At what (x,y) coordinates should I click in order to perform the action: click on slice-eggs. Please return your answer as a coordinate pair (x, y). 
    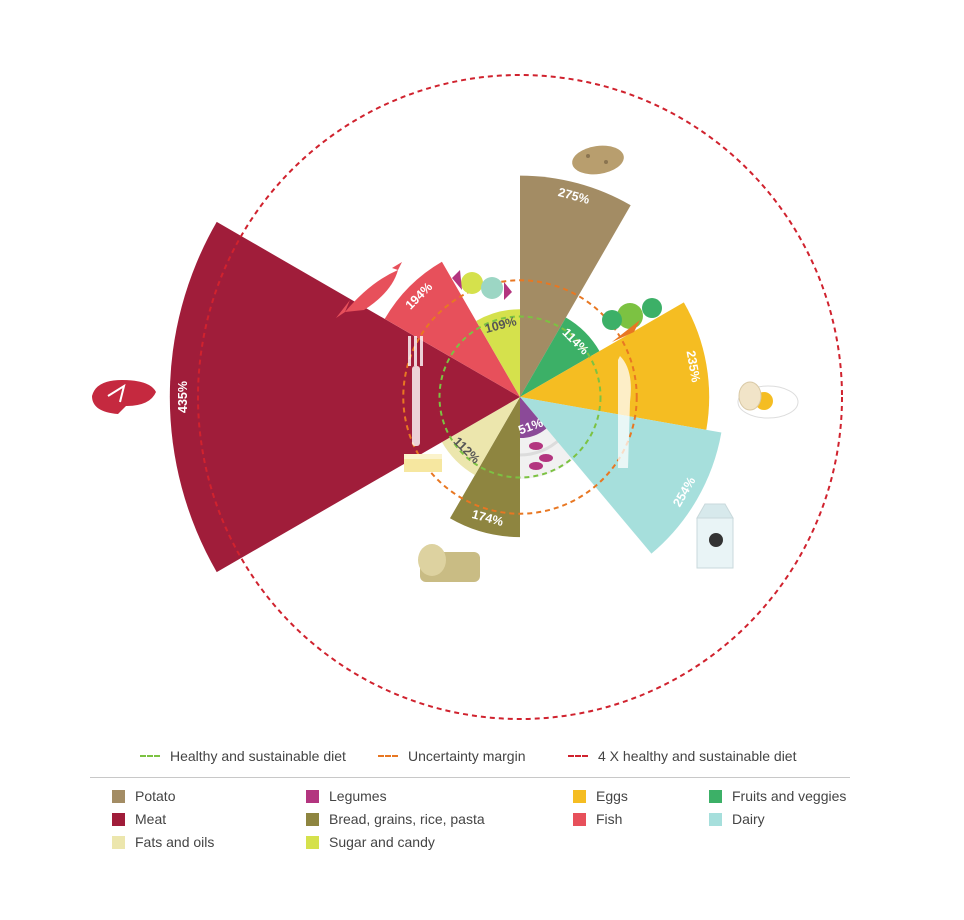
    Looking at the image, I should click on (615, 366).